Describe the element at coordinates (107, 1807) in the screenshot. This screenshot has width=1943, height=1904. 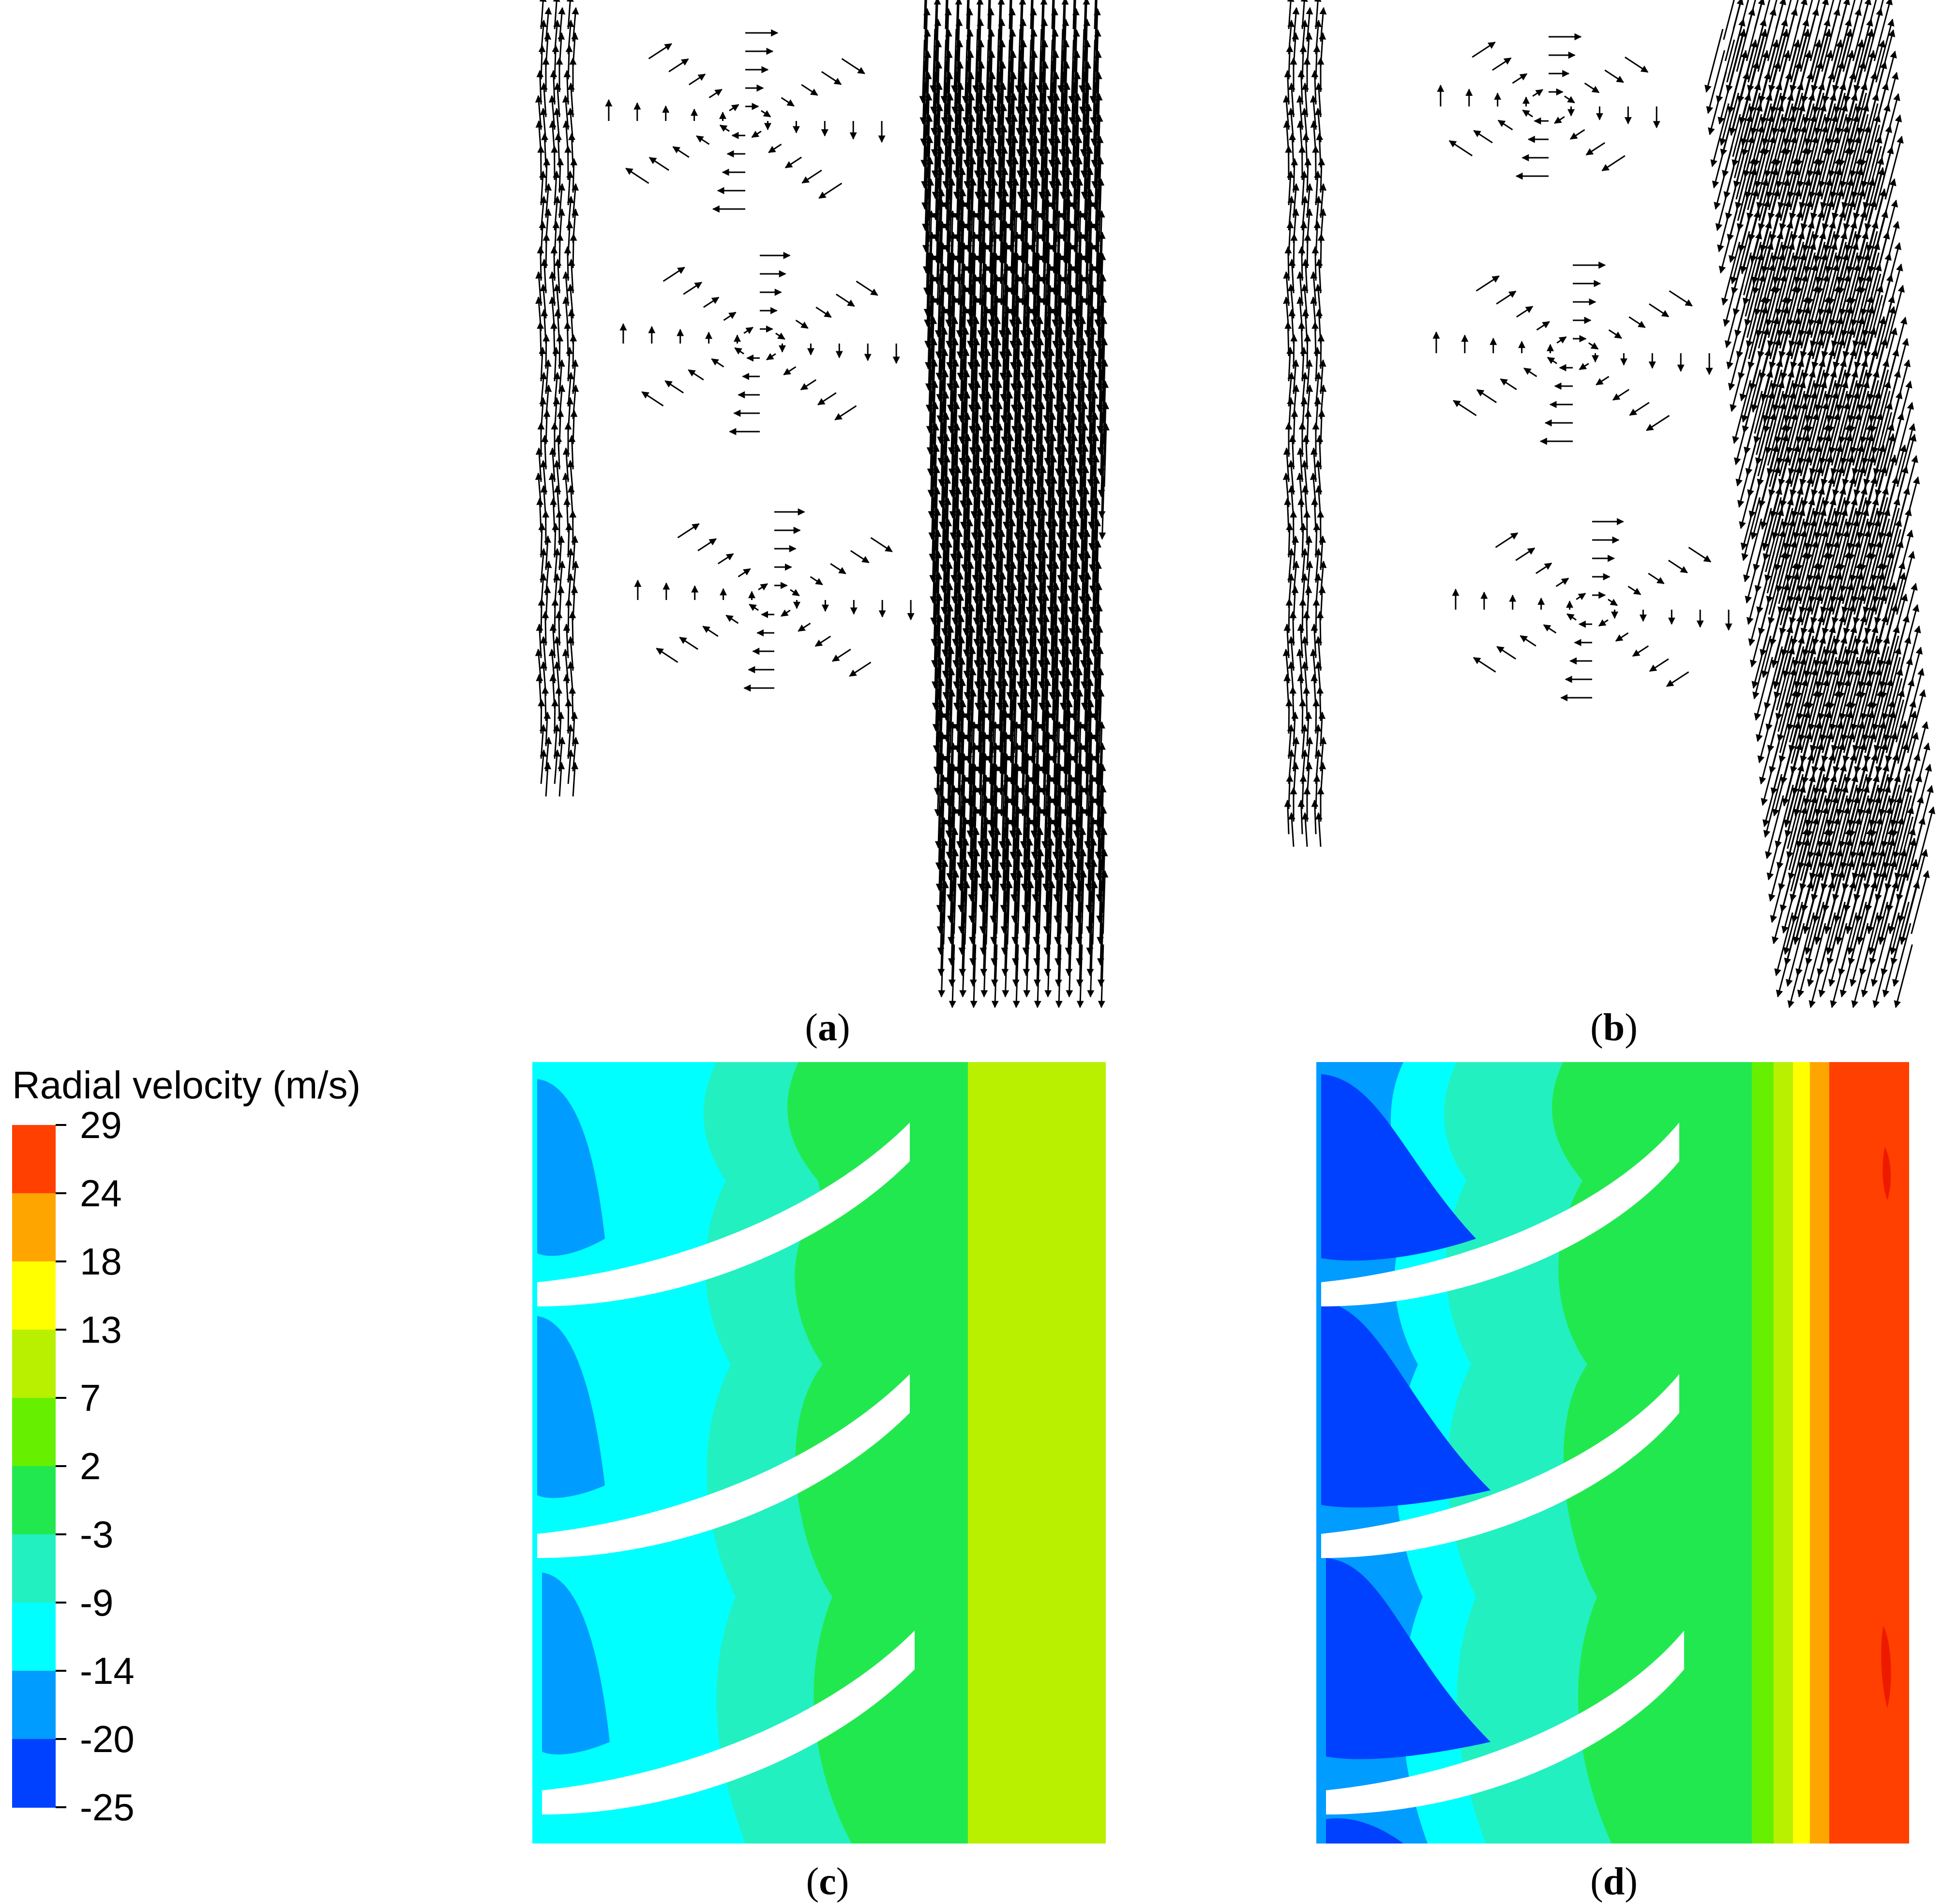
I see `legend-tick-label: -25` at that location.